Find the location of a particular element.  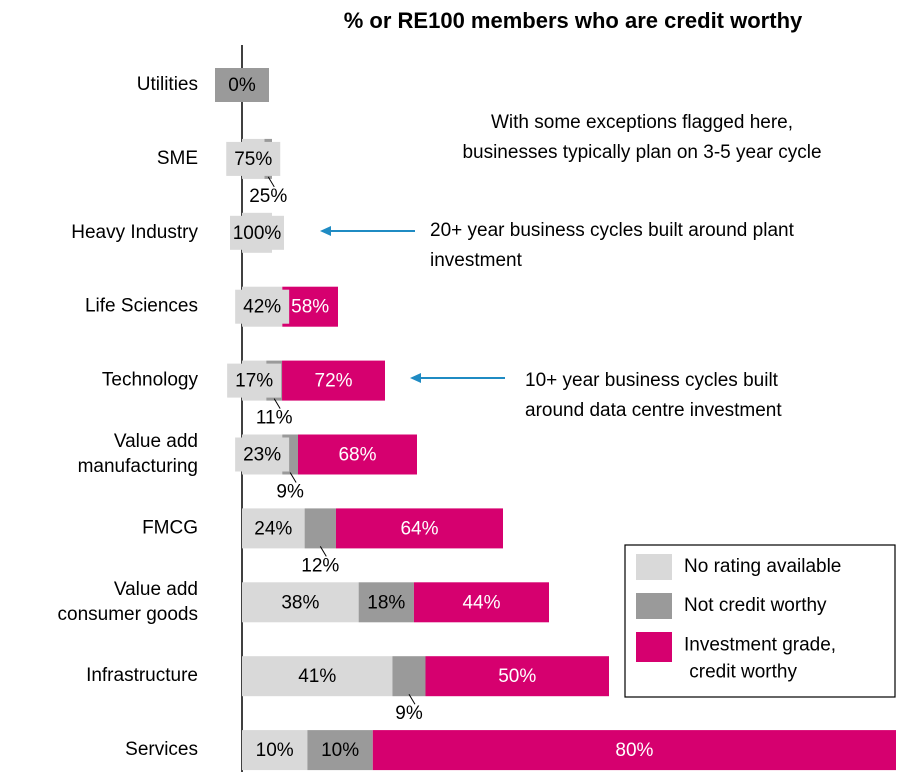

value-label: 38% is located at coordinates (300, 602).